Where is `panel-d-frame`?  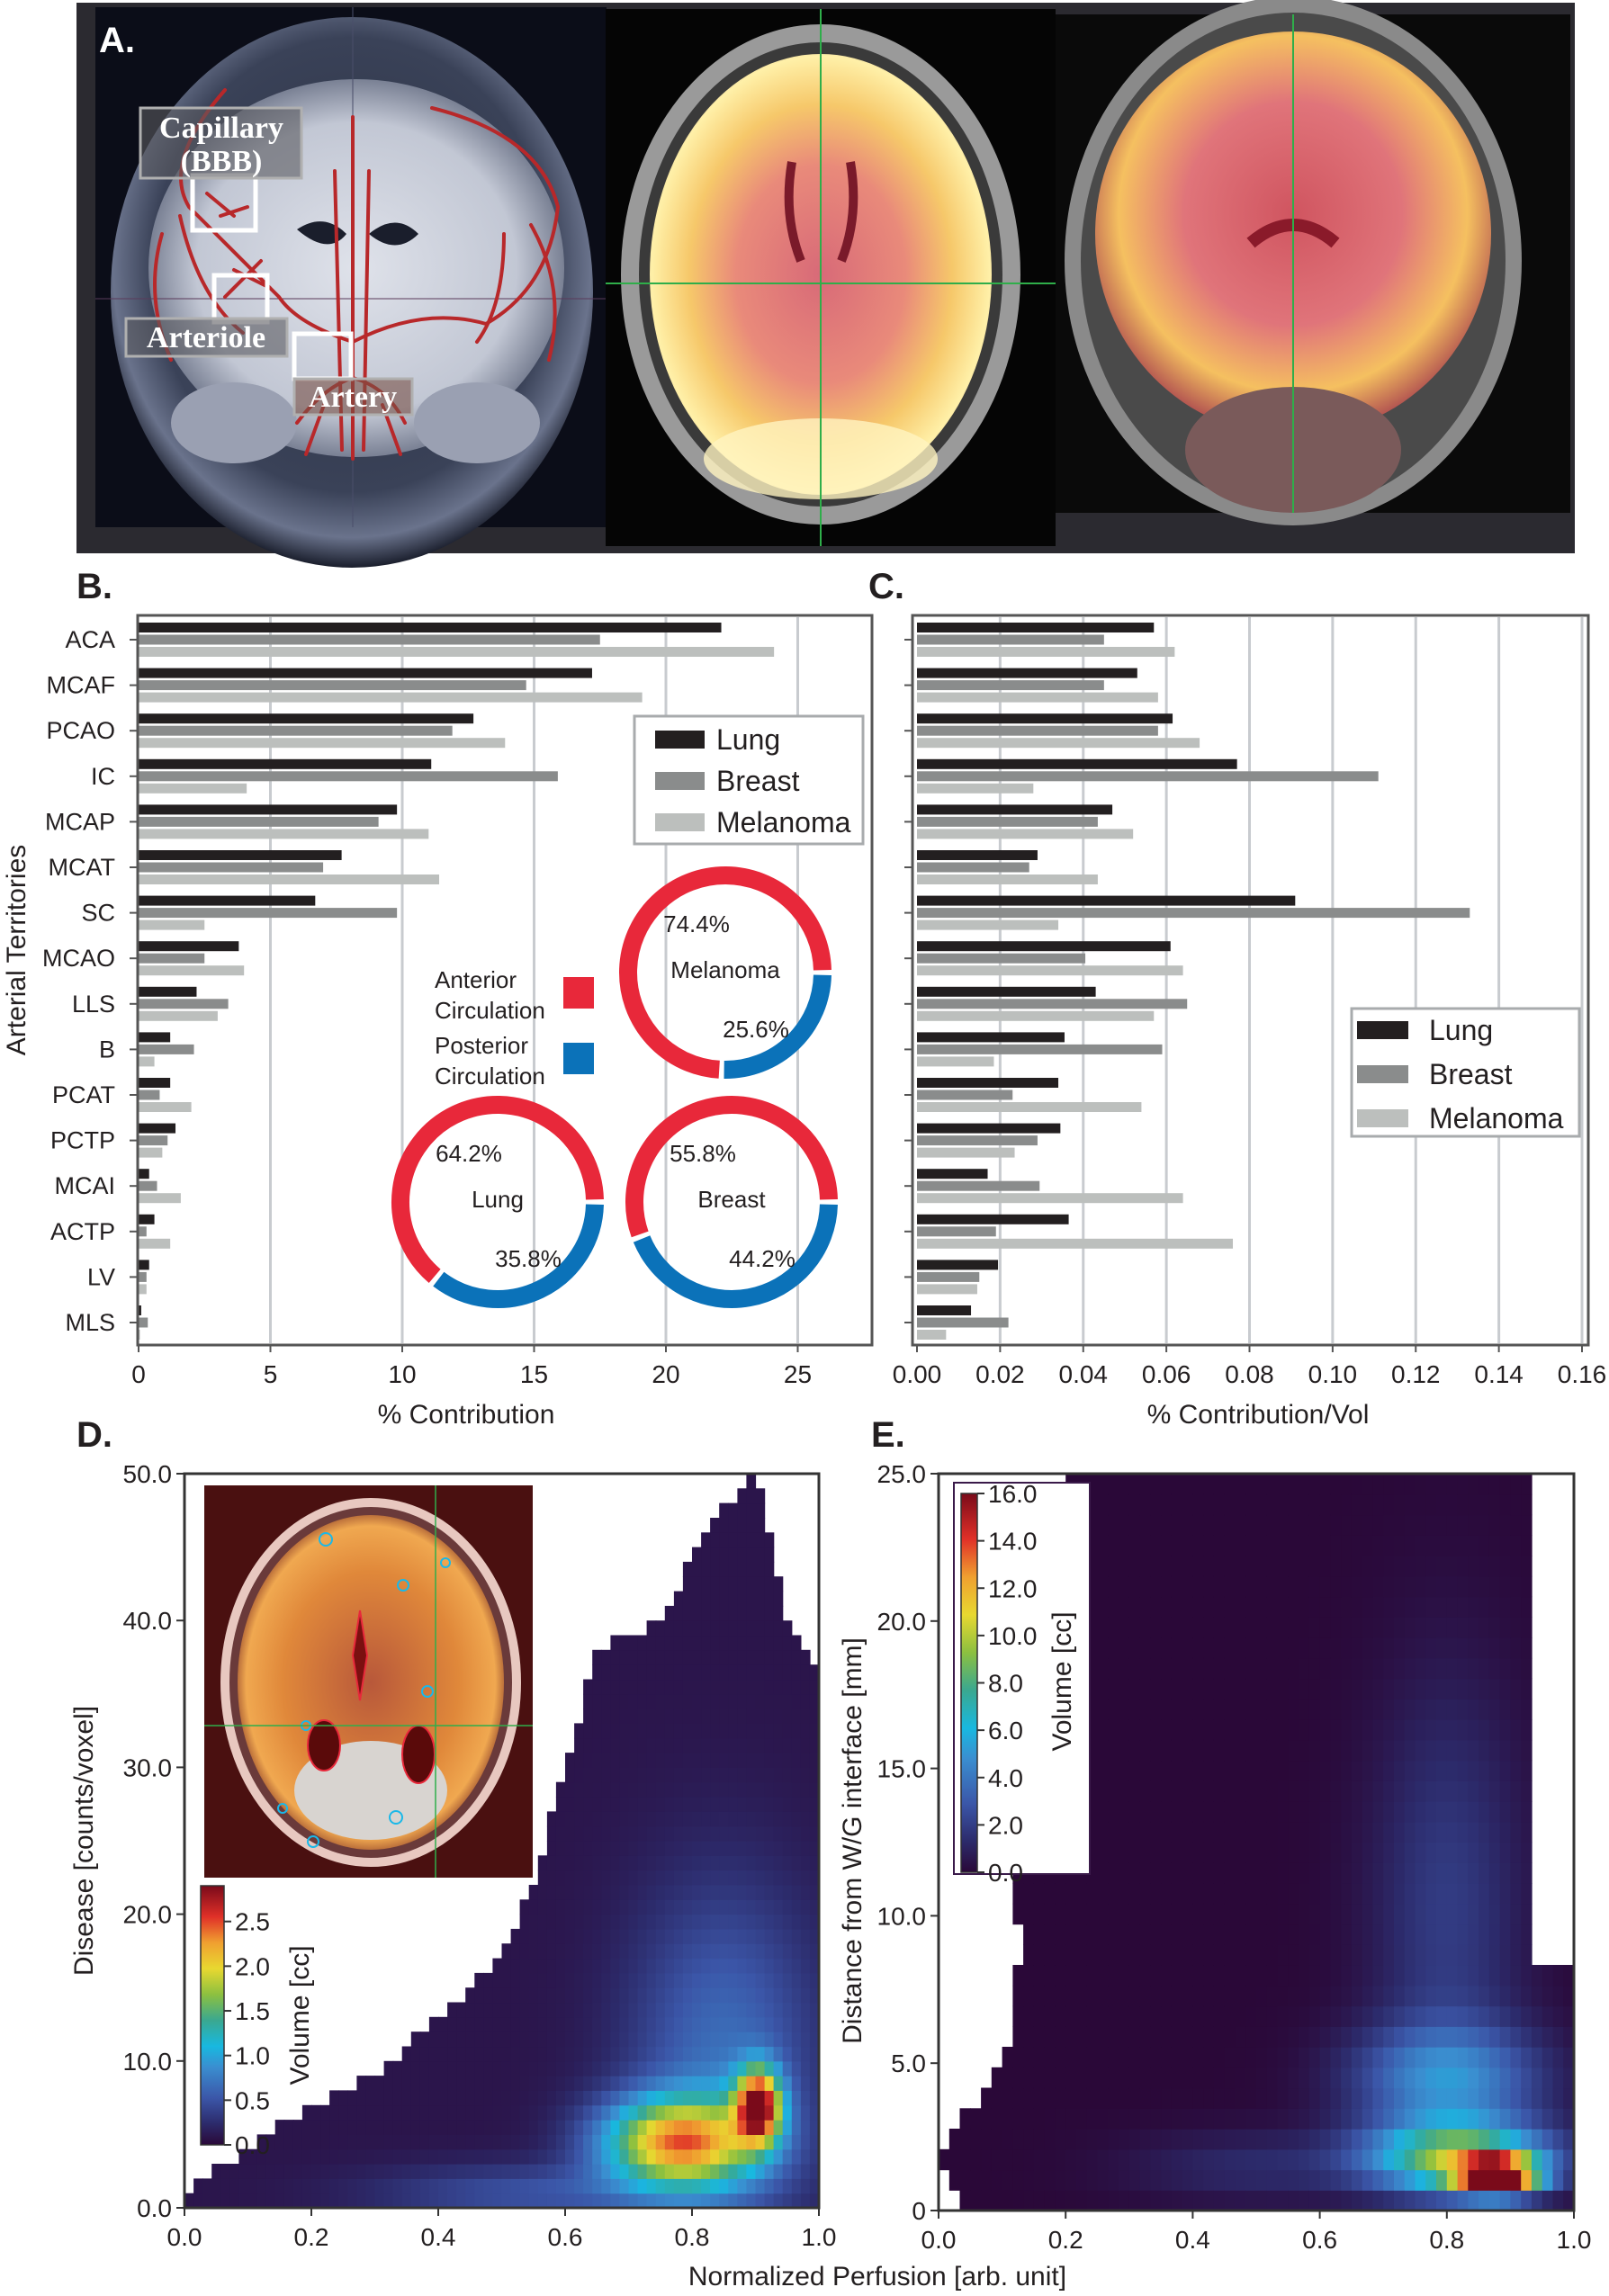 panel-d-frame is located at coordinates (502, 1841).